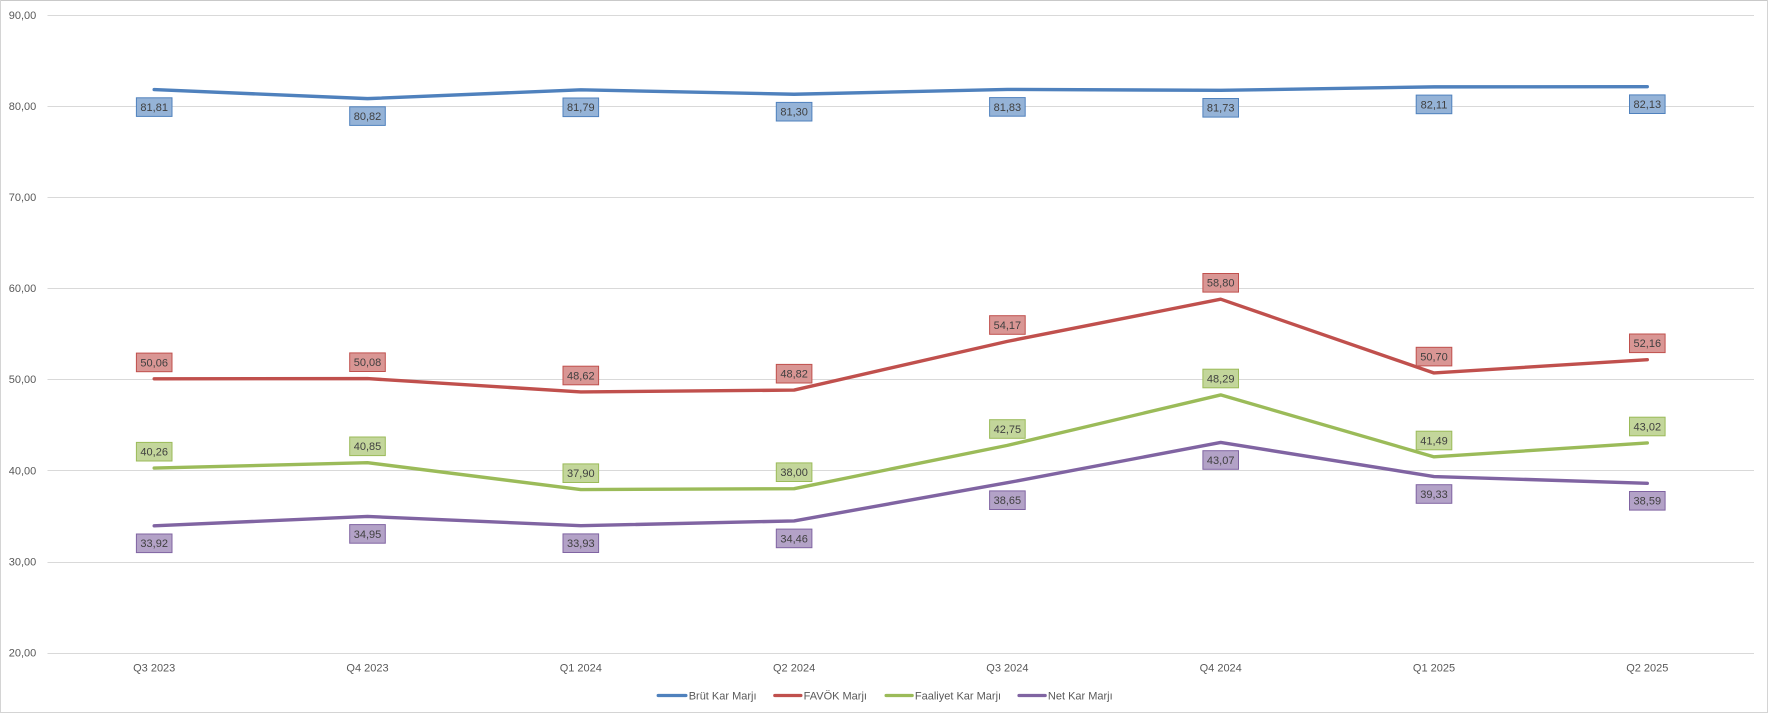  I want to click on svg-text: 40,26, so click(154, 453).